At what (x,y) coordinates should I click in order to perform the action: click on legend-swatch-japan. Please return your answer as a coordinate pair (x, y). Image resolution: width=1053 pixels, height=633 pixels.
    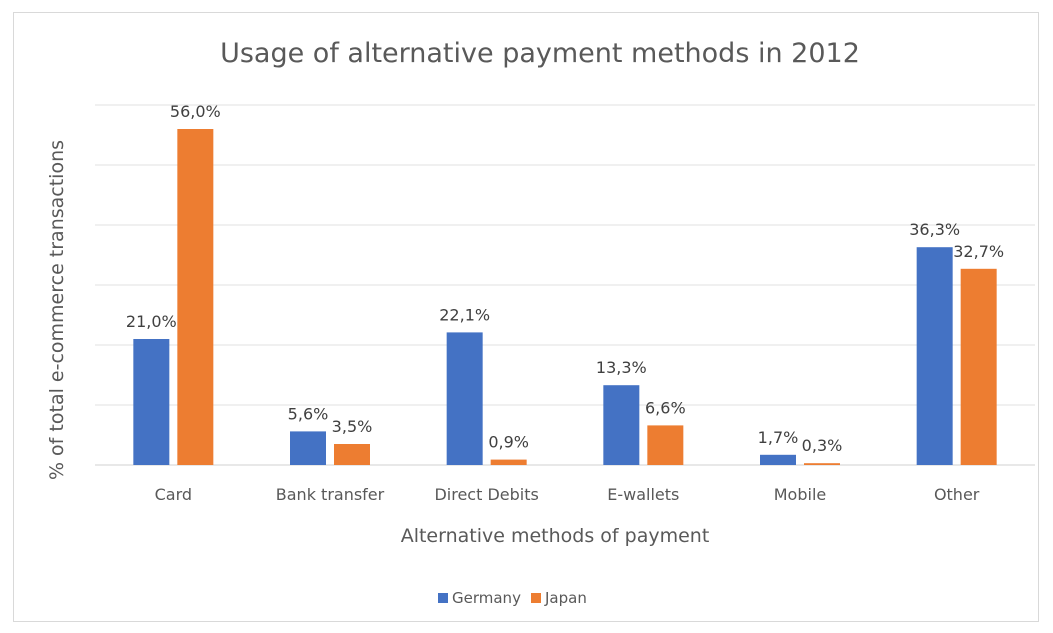
    Looking at the image, I should click on (536, 598).